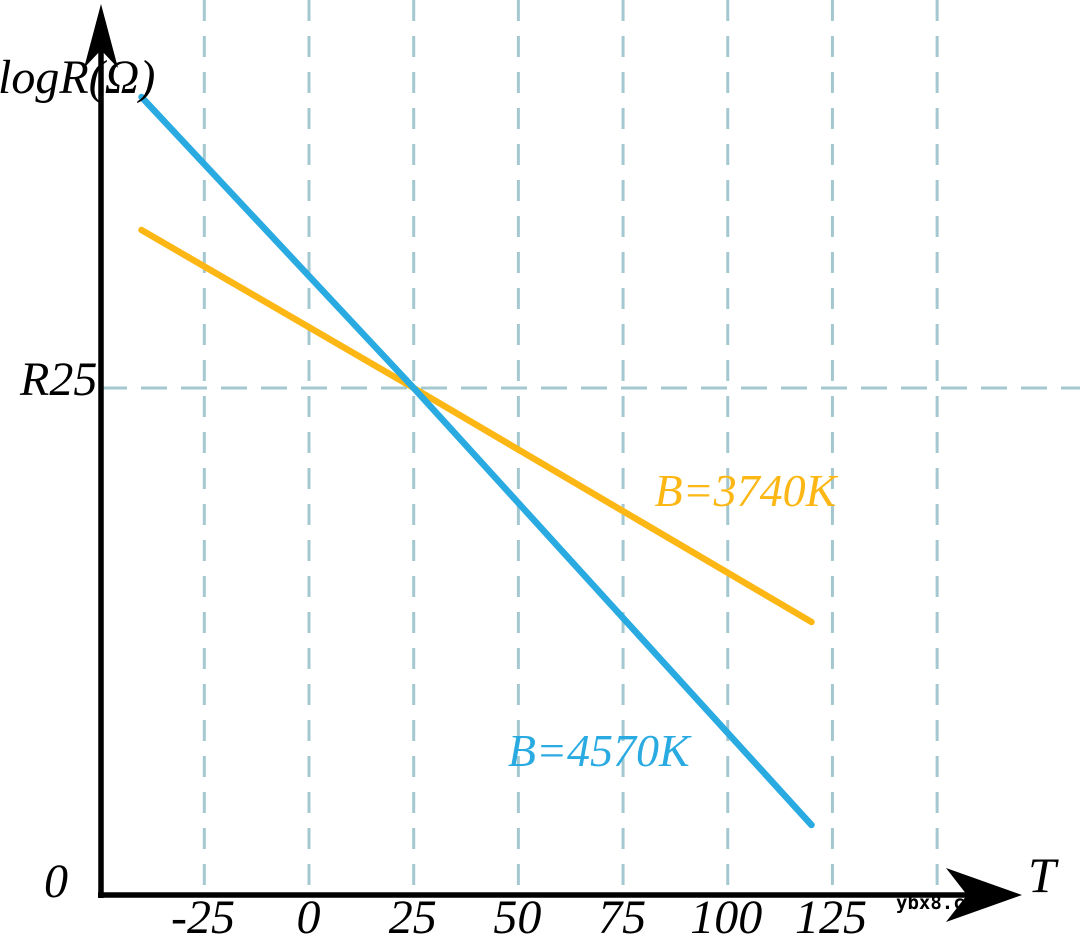 Image resolution: width=1080 pixels, height=943 pixels. Describe the element at coordinates (78, 77) in the screenshot. I see `y-axis-label: logR(Ω)` at that location.